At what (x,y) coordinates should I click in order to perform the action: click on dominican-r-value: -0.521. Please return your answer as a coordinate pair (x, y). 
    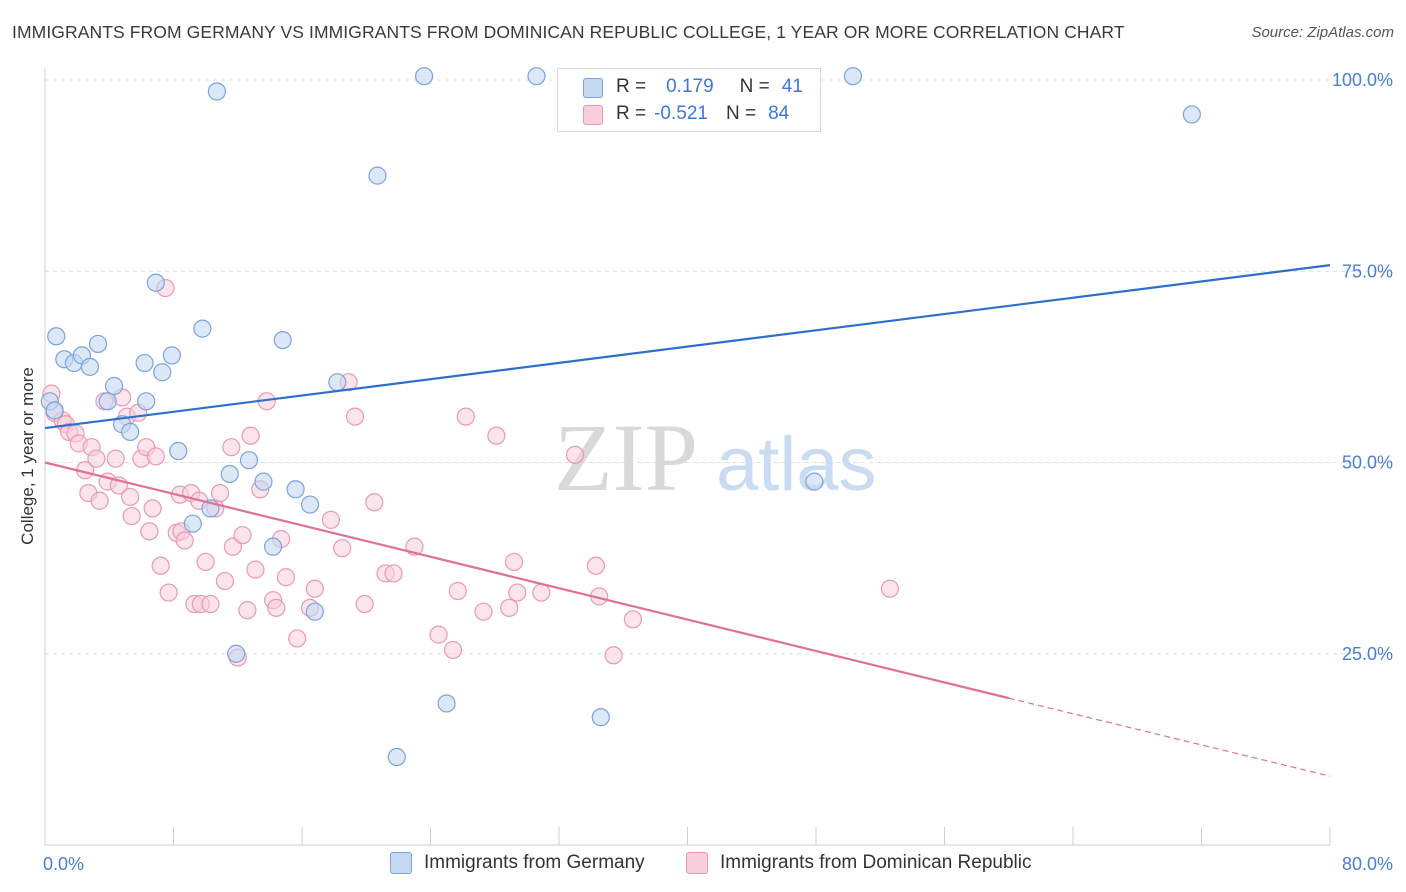
    Looking at the image, I should click on (681, 113).